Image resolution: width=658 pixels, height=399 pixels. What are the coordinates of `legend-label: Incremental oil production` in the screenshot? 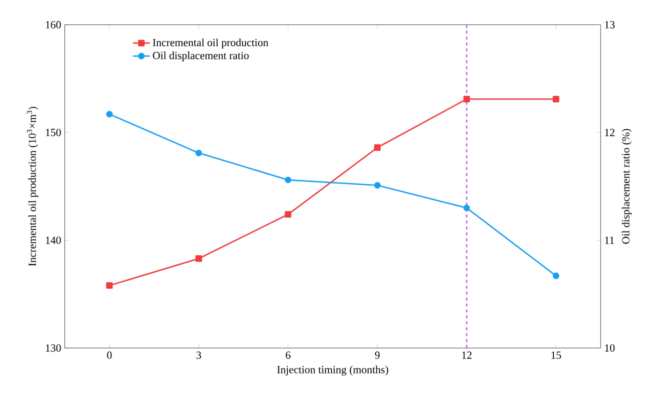 It's located at (210, 43).